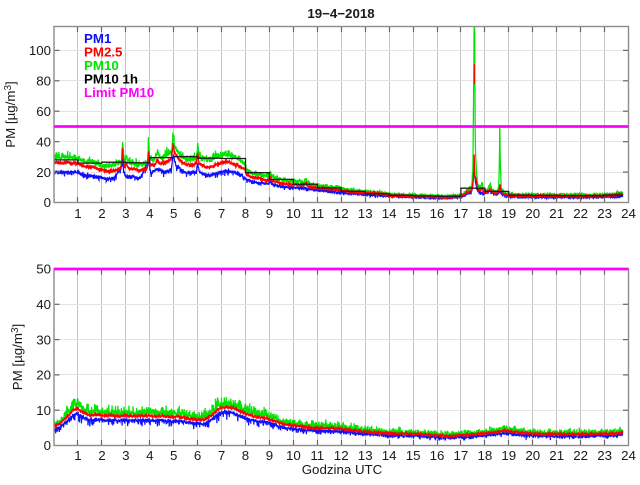 The height and width of the screenshot is (485, 640). What do you see at coordinates (40, 50) in the screenshot?
I see `svg-text: 100` at bounding box center [40, 50].